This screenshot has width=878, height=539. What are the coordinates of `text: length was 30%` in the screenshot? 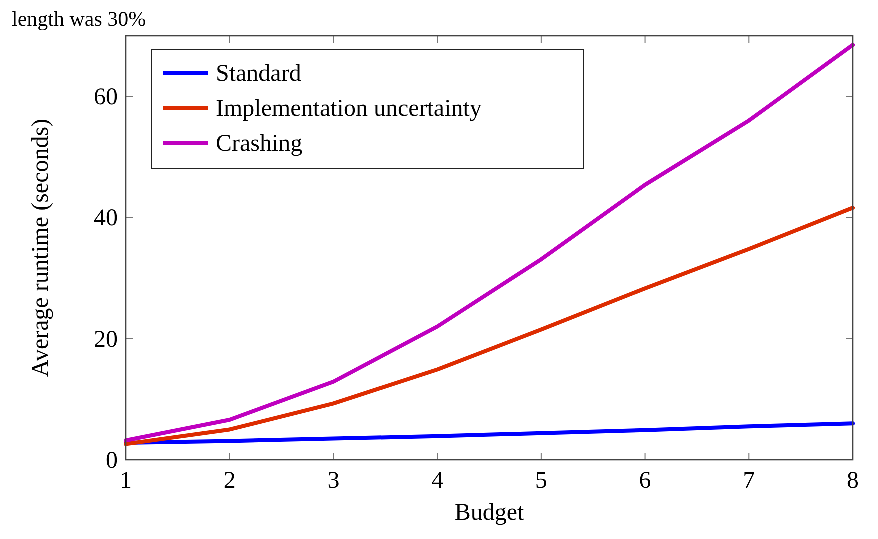 It's located at (79, 19).